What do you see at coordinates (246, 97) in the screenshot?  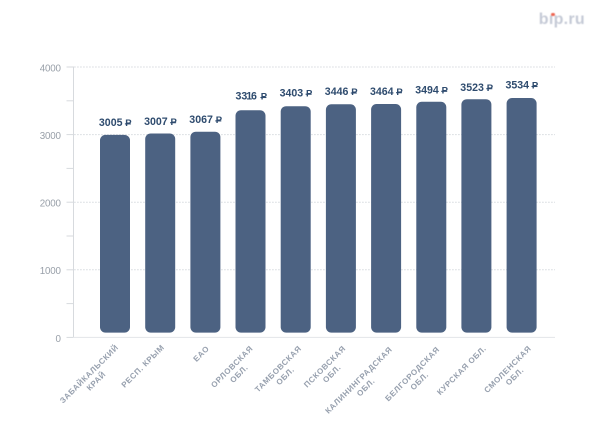 I see `svg-text: 3316` at bounding box center [246, 97].